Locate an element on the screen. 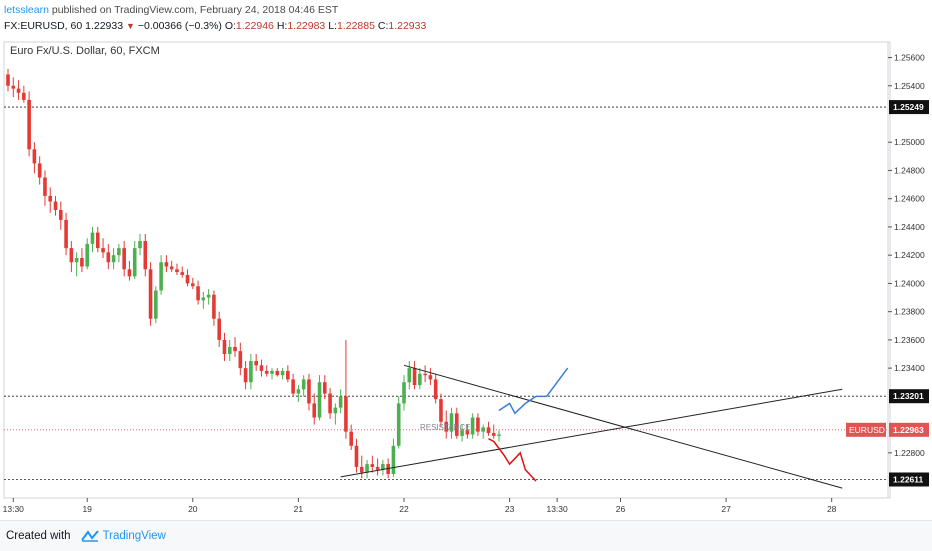  price-tick-label: 1.22800 is located at coordinates (909, 453).